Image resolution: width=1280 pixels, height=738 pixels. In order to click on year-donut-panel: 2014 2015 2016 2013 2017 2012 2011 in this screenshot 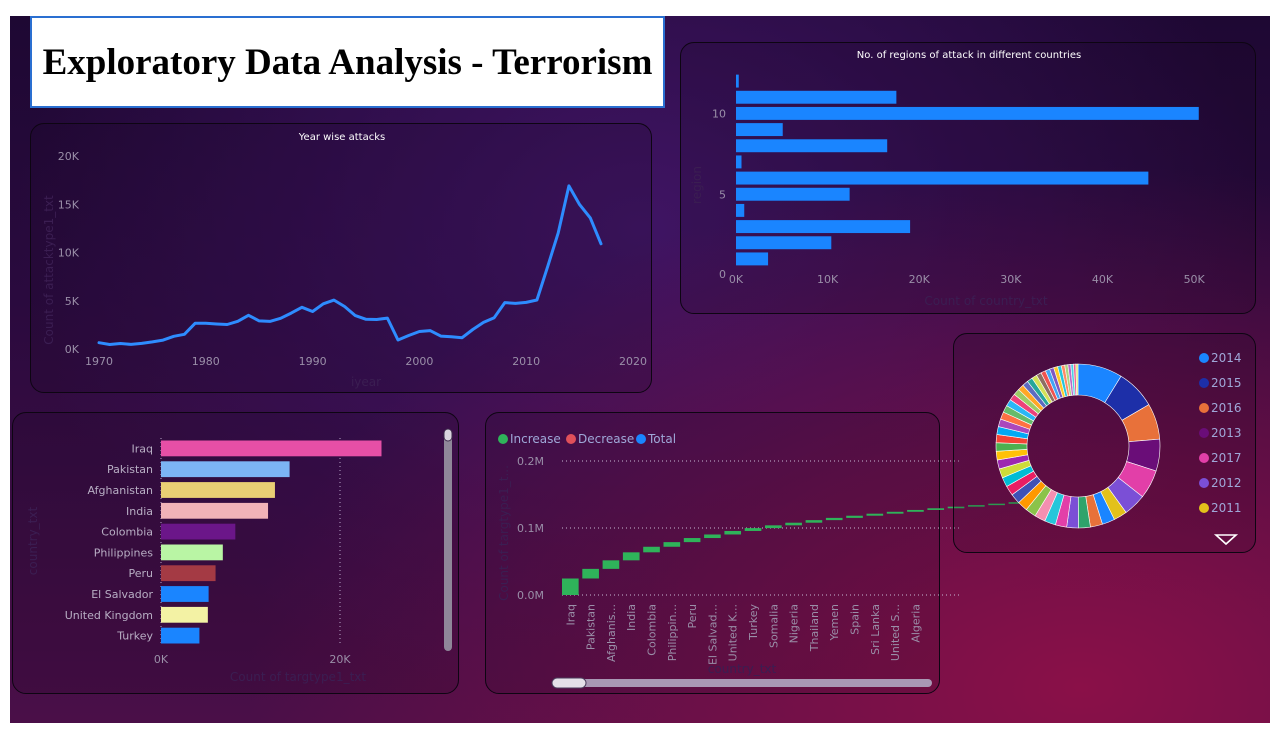, I will do `click(1104, 443)`.